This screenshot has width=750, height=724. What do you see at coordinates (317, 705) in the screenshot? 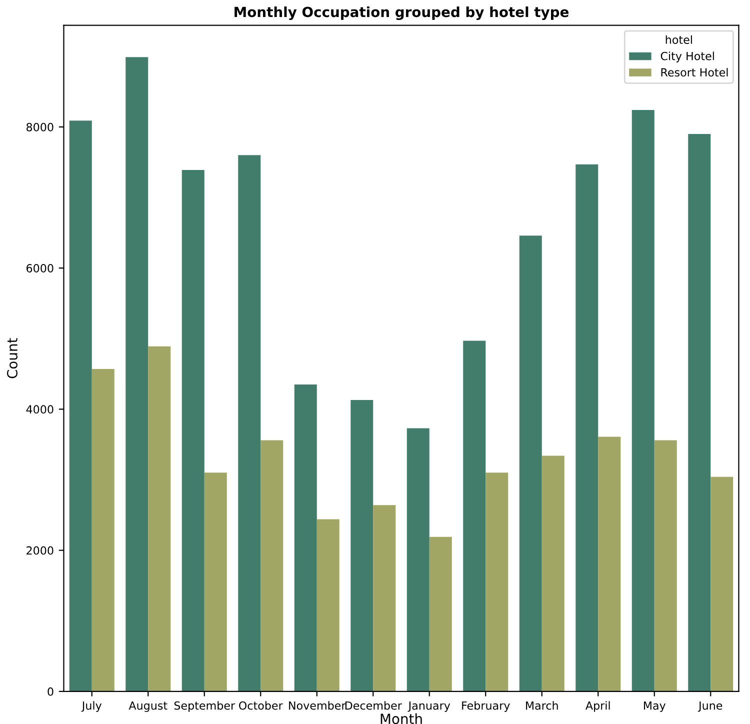
I see `x-tick-label: November` at bounding box center [317, 705].